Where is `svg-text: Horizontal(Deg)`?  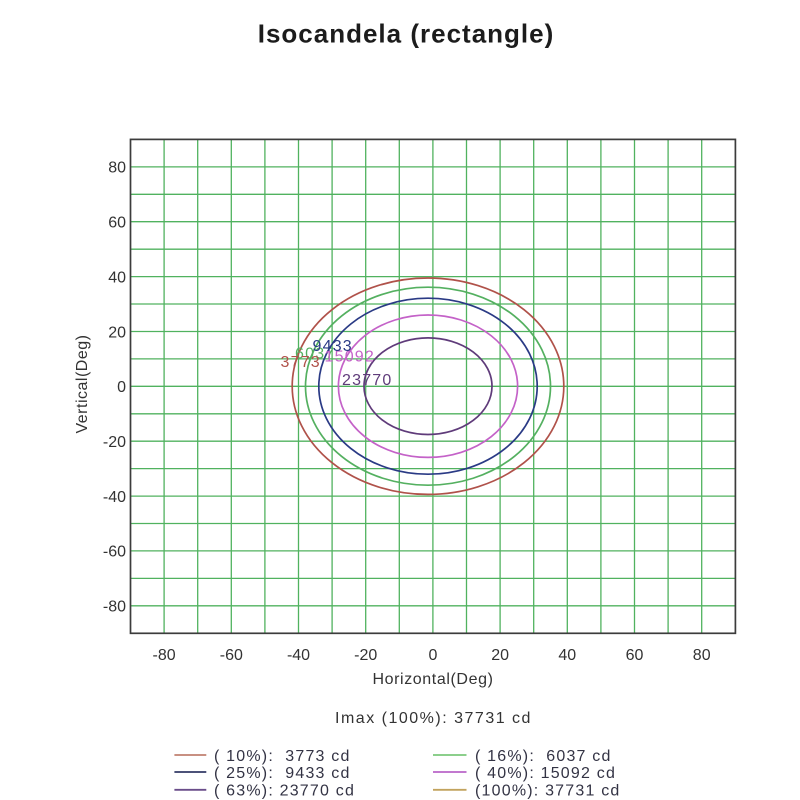
svg-text: Horizontal(Deg) is located at coordinates (432, 679).